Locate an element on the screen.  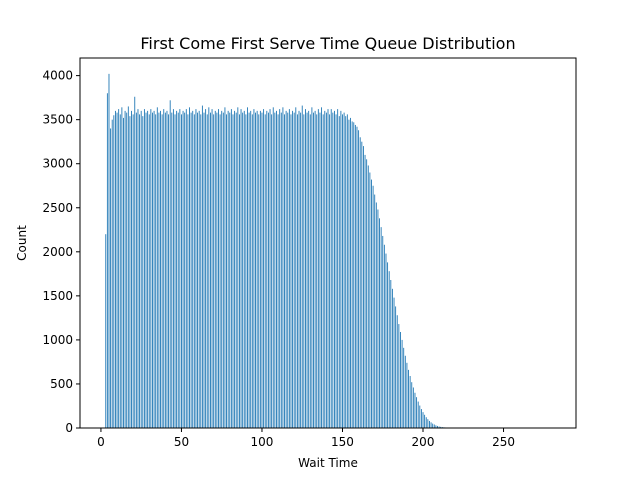
x-tick-label: 50 is located at coordinates (181, 442).